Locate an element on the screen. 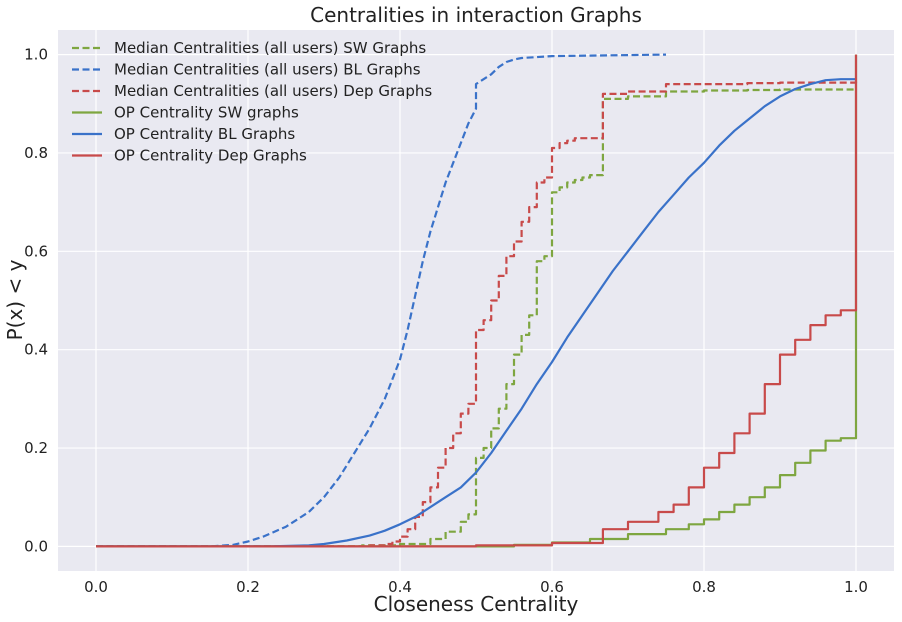  x-tick-label: 0.4 is located at coordinates (400, 587).